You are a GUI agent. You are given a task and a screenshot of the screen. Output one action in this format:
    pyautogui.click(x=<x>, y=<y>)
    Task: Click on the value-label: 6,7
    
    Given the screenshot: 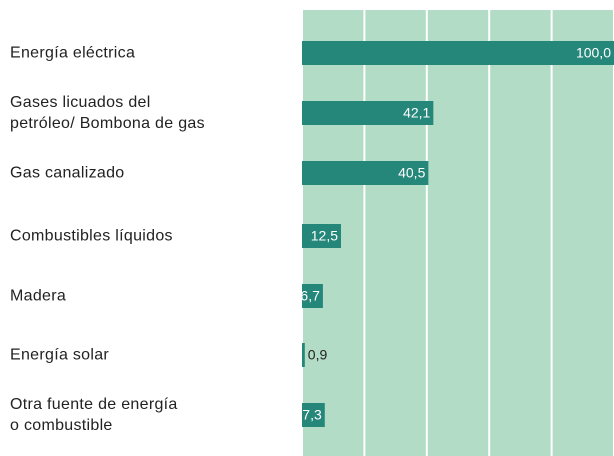 What is the action you would take?
    pyautogui.click(x=310, y=296)
    